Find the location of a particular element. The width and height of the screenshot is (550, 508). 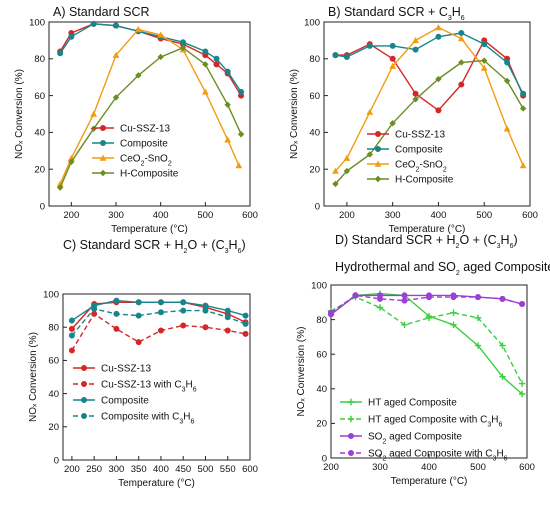

series-composite-with-c3h6 is located at coordinates (158, 322).